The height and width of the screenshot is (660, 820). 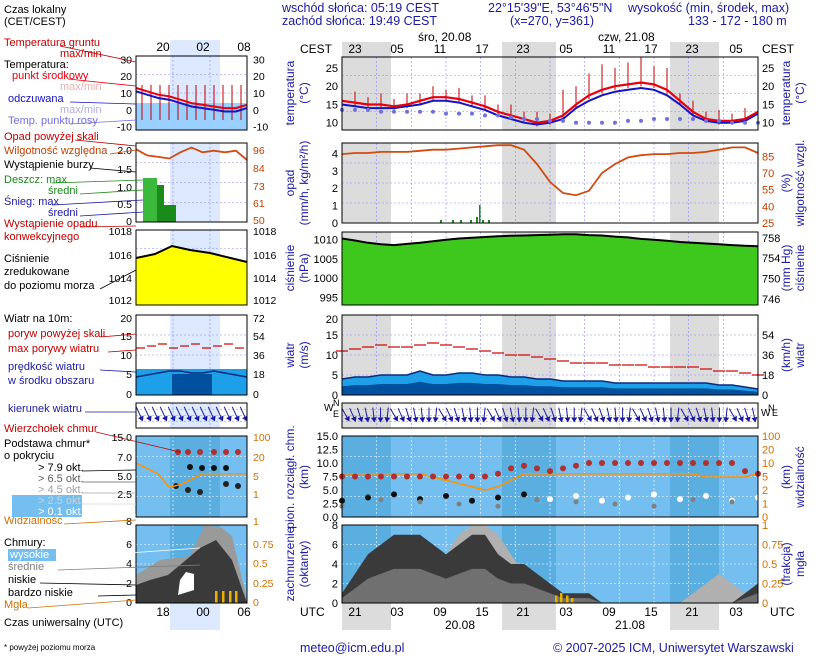 What do you see at coordinates (332, 105) in the screenshot?
I see `temp-tick-left: 15` at bounding box center [332, 105].